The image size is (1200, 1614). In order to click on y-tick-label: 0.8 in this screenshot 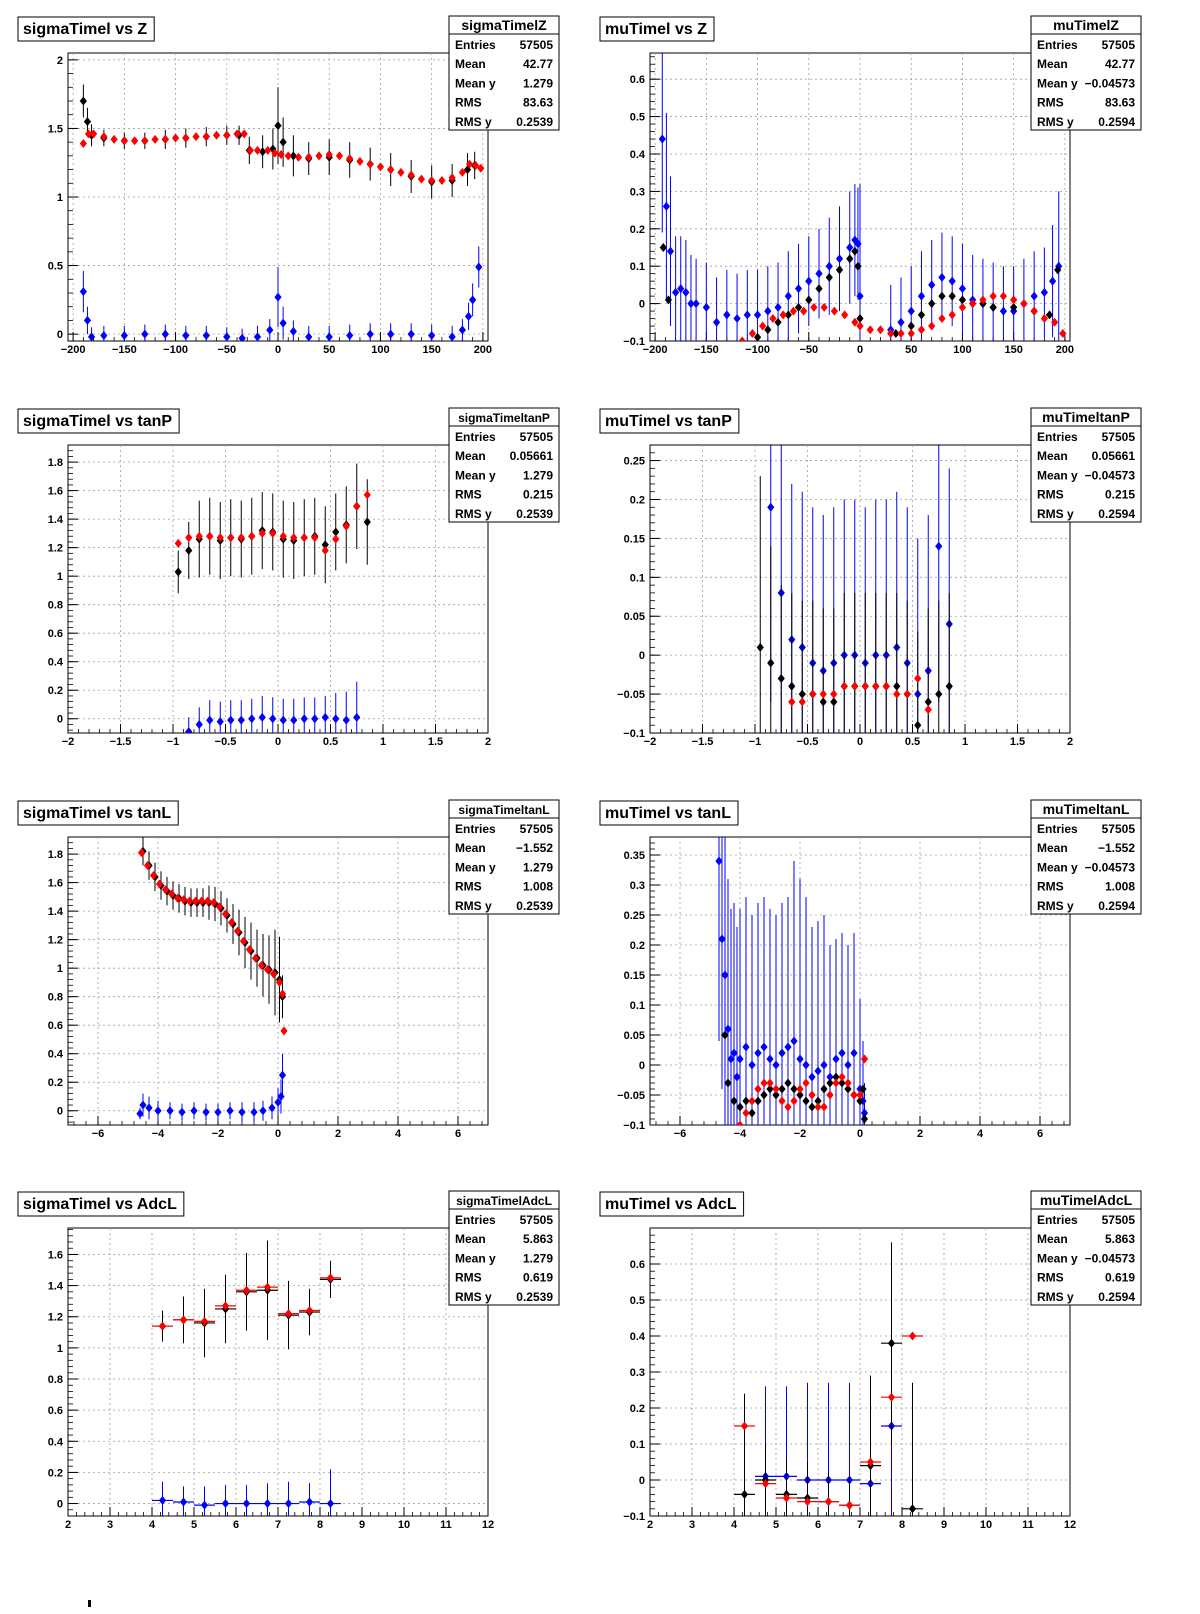, I will do `click(55, 998)`.